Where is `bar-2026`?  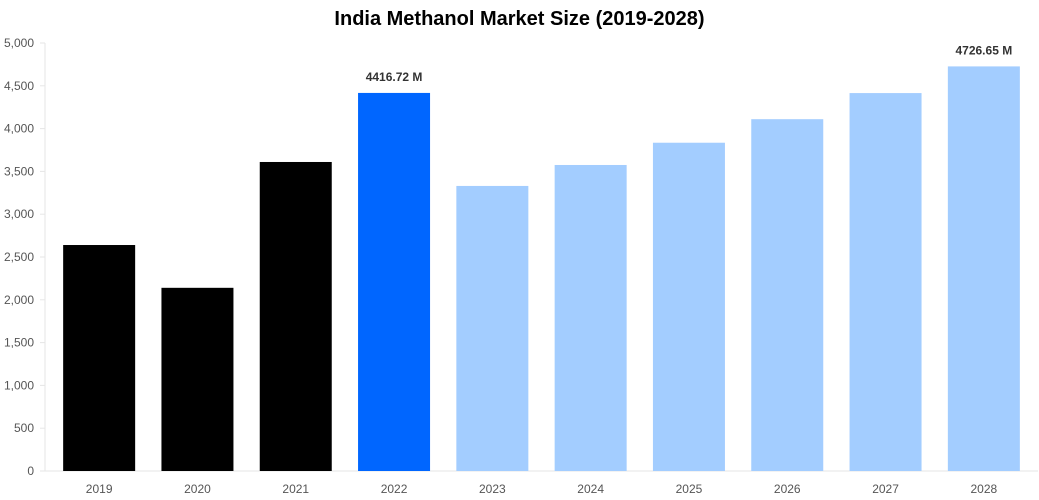 bar-2026 is located at coordinates (787, 295).